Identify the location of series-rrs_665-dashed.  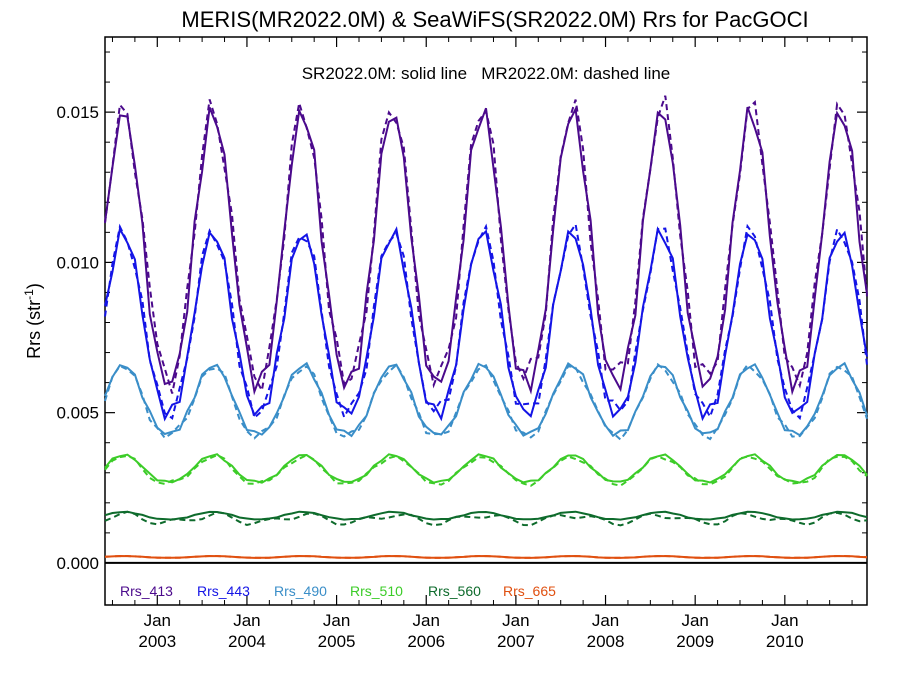
(486, 556).